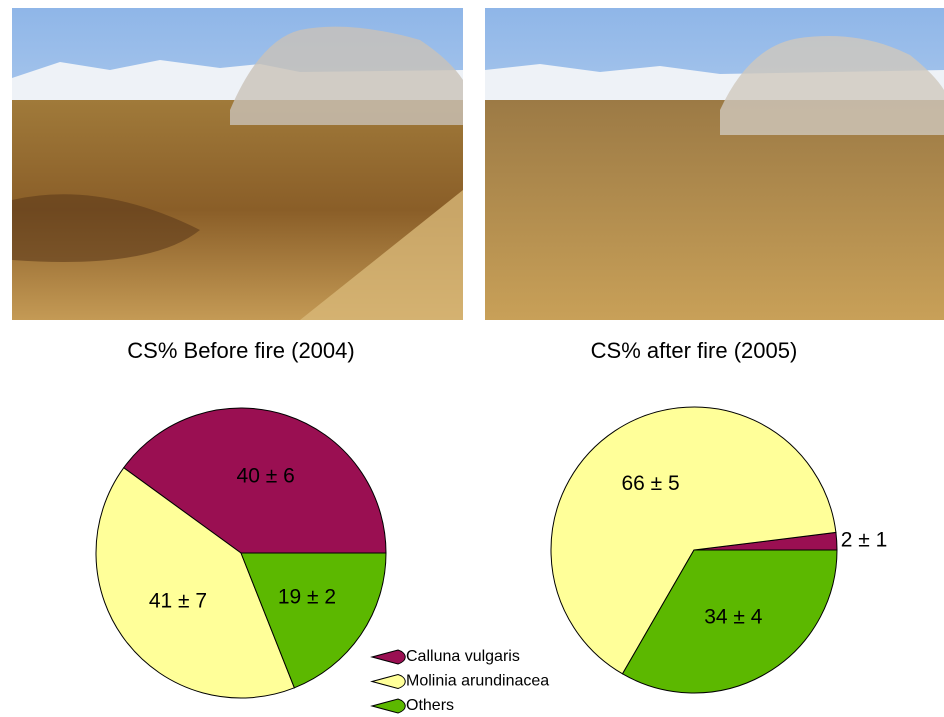 The width and height of the screenshot is (944, 717). I want to click on slice-label: 41 ± 7, so click(178, 600).